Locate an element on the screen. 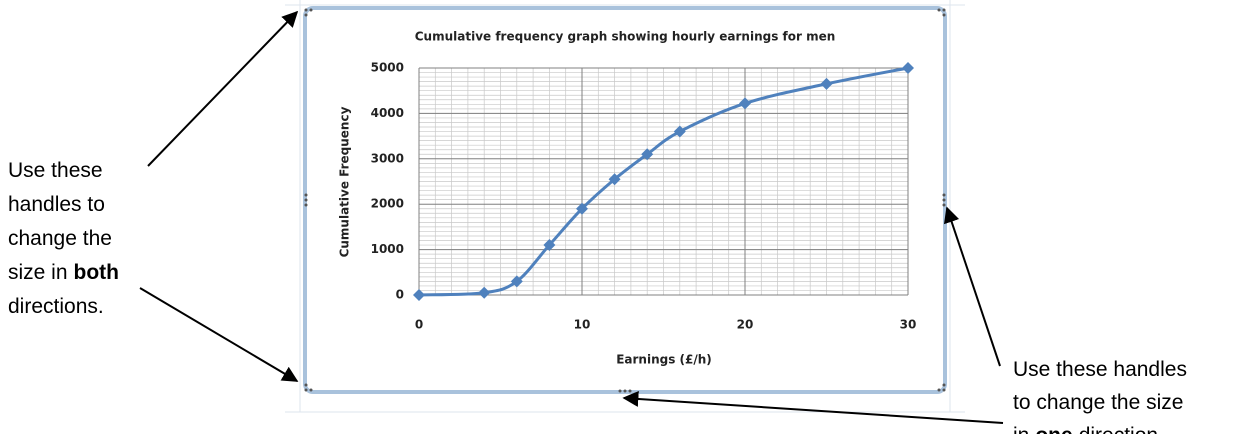 This screenshot has width=1260, height=434. note-text: directions. is located at coordinates (56, 306).